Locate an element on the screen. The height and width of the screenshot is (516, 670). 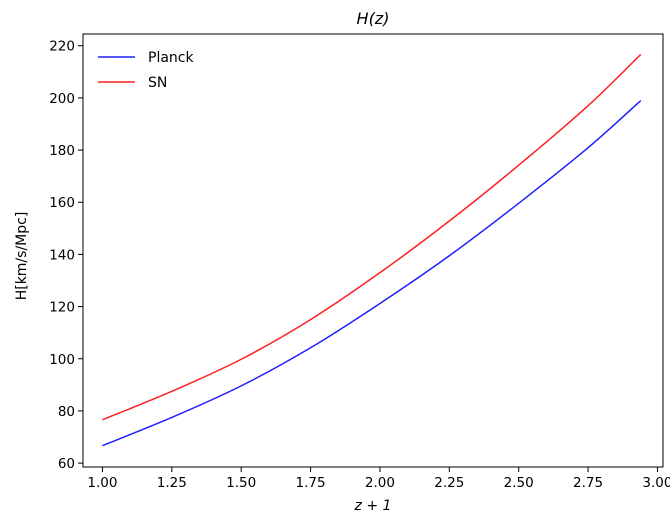
x-tick-label: 3.00 is located at coordinates (656, 483).